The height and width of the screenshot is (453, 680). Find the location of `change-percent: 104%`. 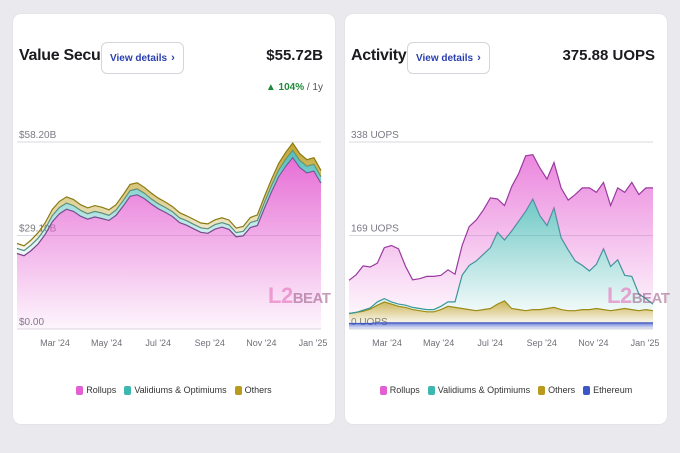

change-percent: 104% is located at coordinates (291, 87).